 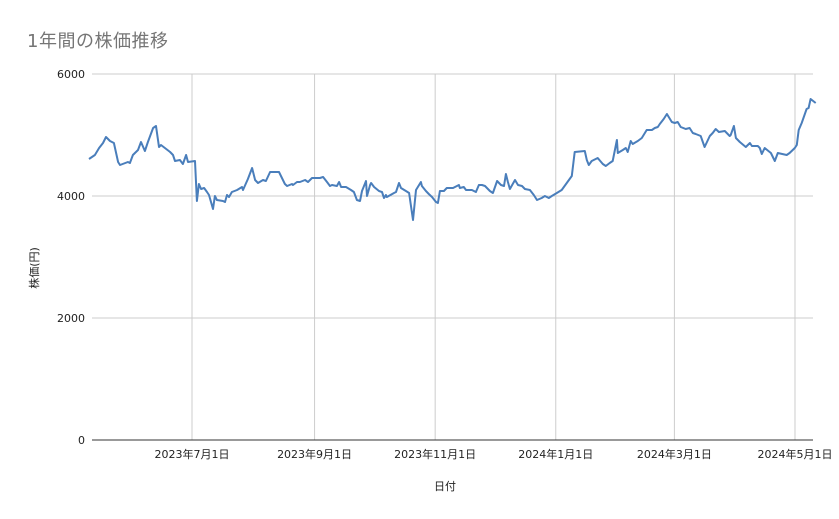 What do you see at coordinates (555, 454) in the screenshot?
I see `x-tick-label: 2024年1月1日` at bounding box center [555, 454].